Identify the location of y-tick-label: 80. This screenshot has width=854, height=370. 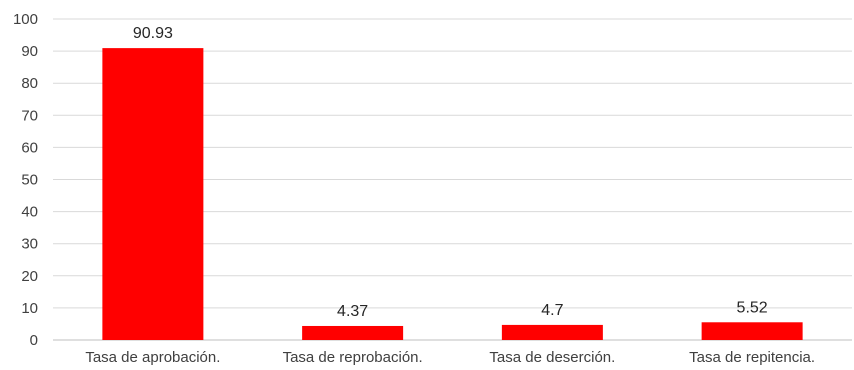
(29, 83).